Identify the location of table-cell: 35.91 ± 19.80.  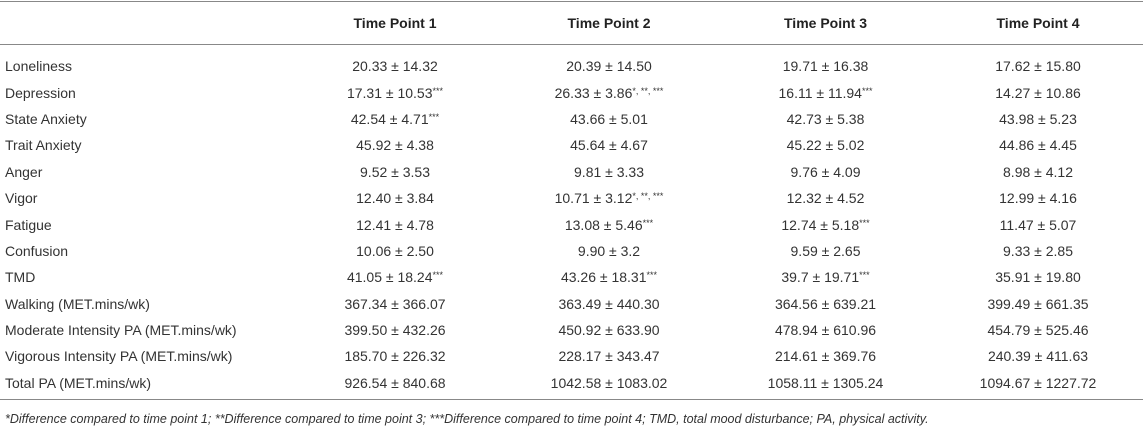
(1038, 277).